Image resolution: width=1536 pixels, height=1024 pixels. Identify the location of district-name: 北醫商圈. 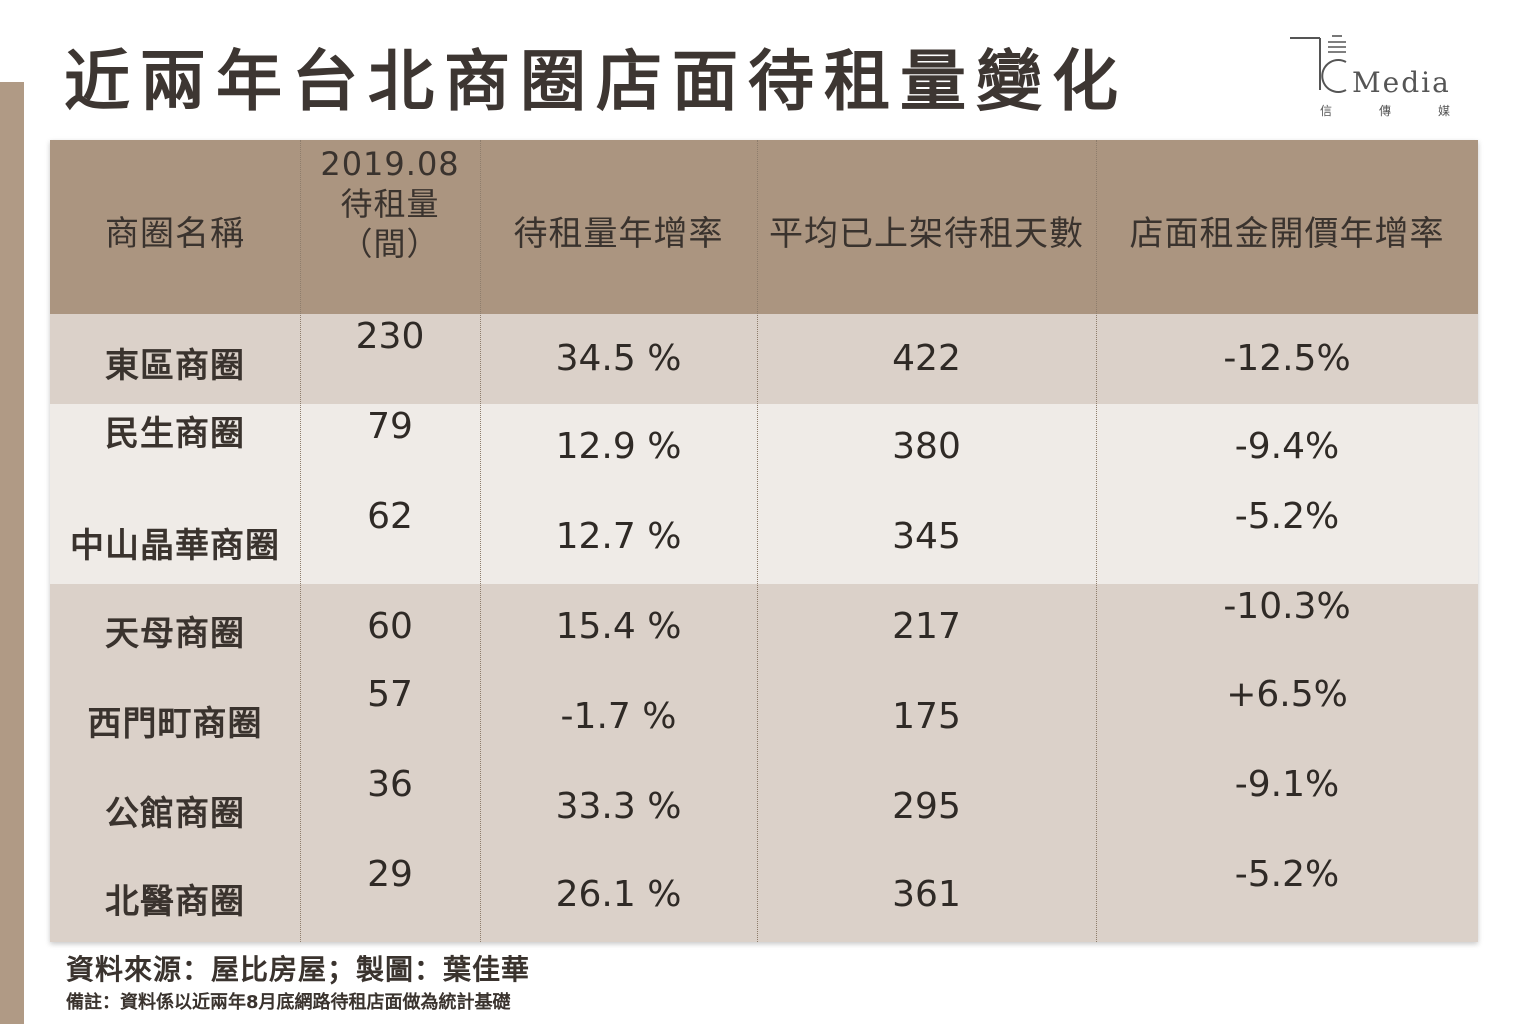
(175, 902).